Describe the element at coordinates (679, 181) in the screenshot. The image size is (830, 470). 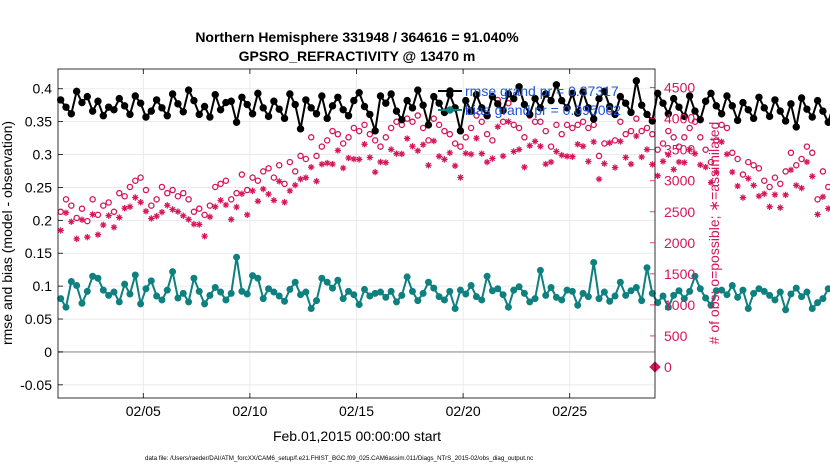
I see `y-right-tick-label: 3000` at that location.